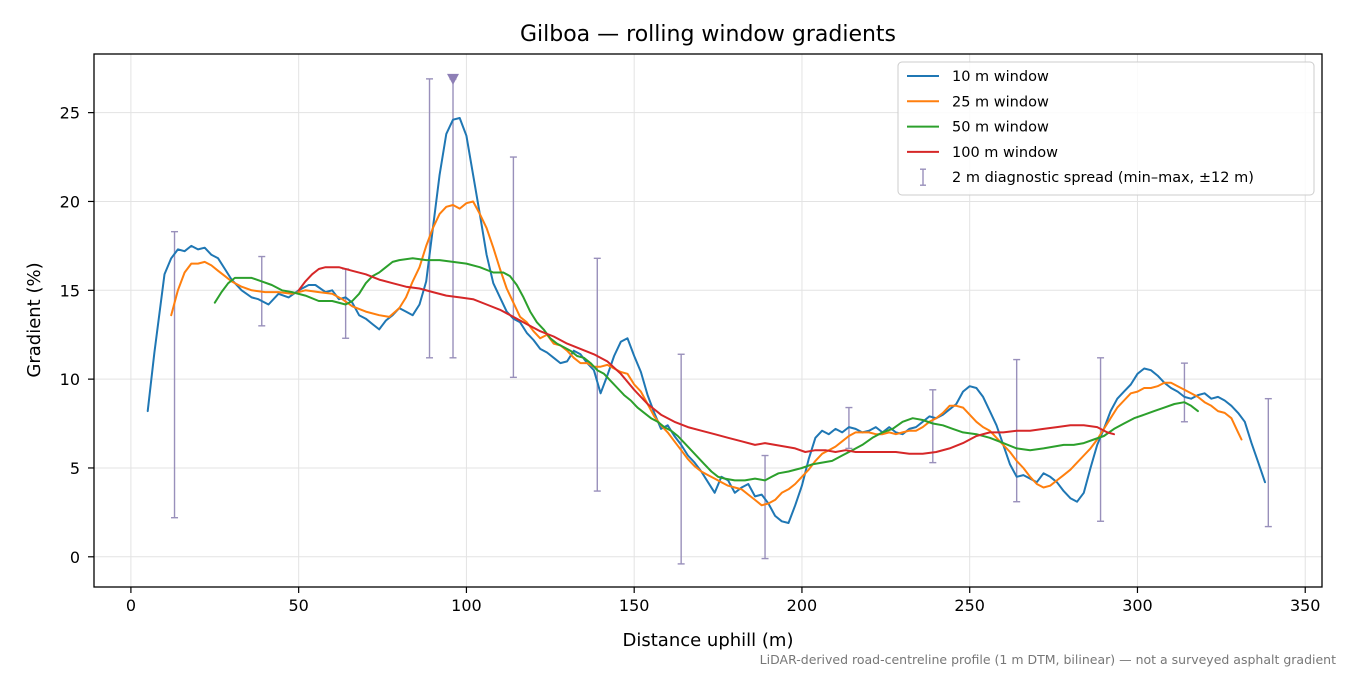  What do you see at coordinates (466, 605) in the screenshot?
I see `x-tick-label: 100` at bounding box center [466, 605].